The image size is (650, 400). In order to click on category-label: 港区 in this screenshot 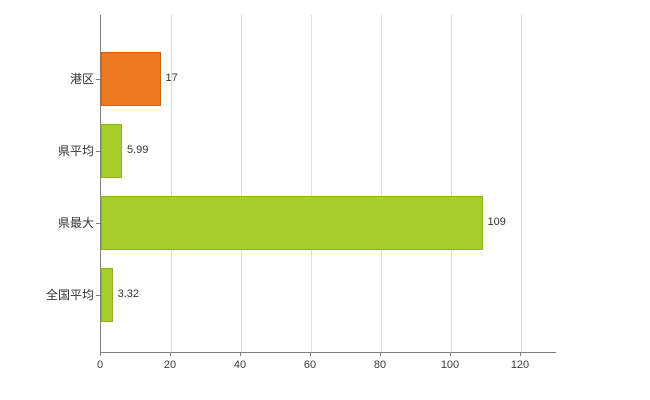, I will do `click(81, 79)`.